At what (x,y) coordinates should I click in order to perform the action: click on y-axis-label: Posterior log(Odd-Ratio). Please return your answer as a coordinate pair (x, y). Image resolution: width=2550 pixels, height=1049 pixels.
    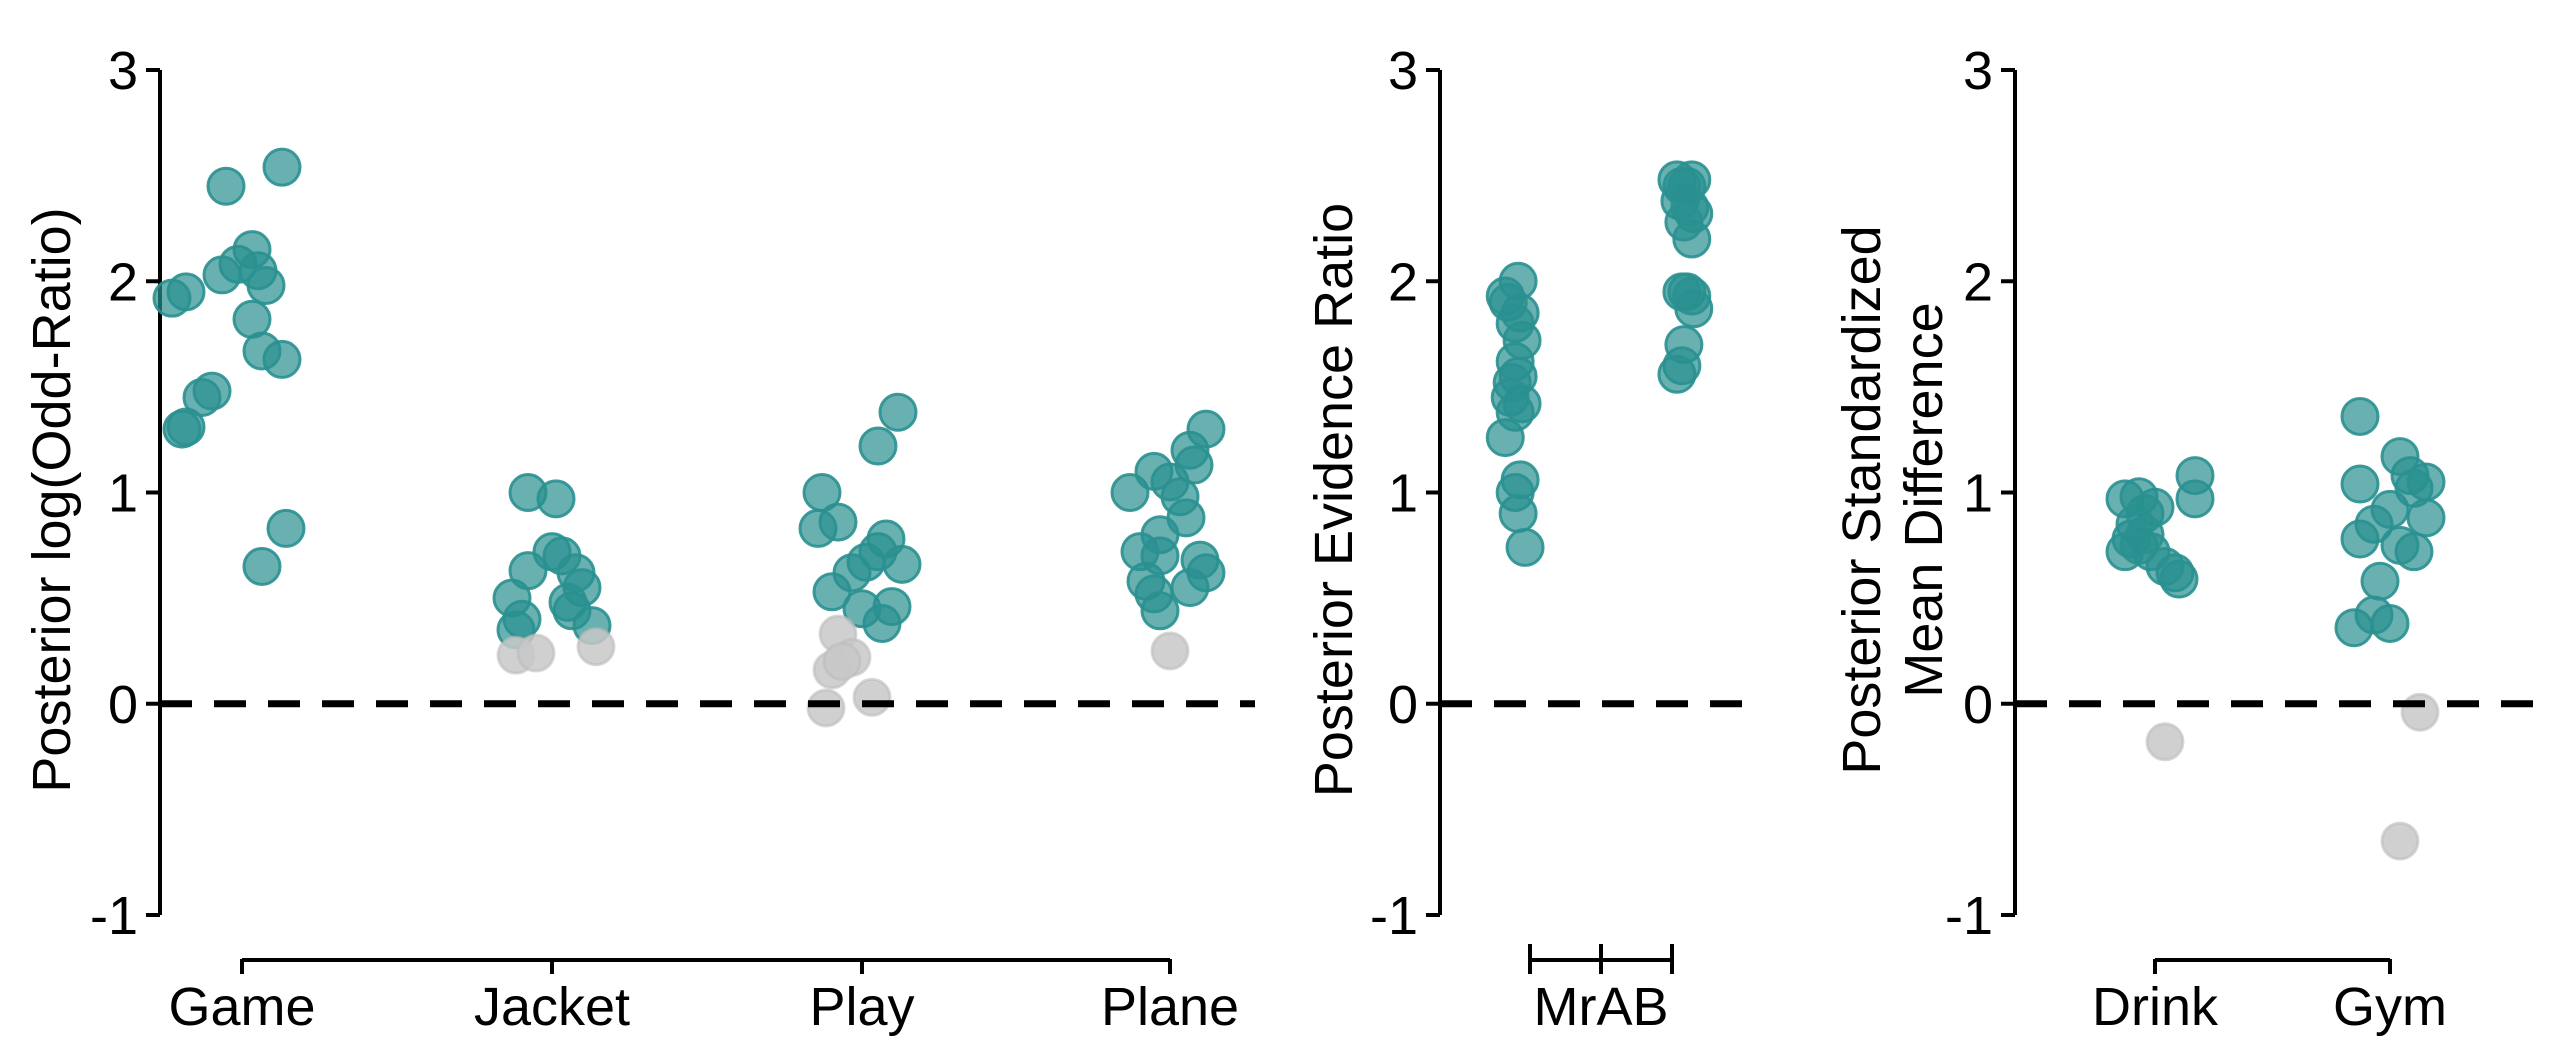
    Looking at the image, I should click on (52, 499).